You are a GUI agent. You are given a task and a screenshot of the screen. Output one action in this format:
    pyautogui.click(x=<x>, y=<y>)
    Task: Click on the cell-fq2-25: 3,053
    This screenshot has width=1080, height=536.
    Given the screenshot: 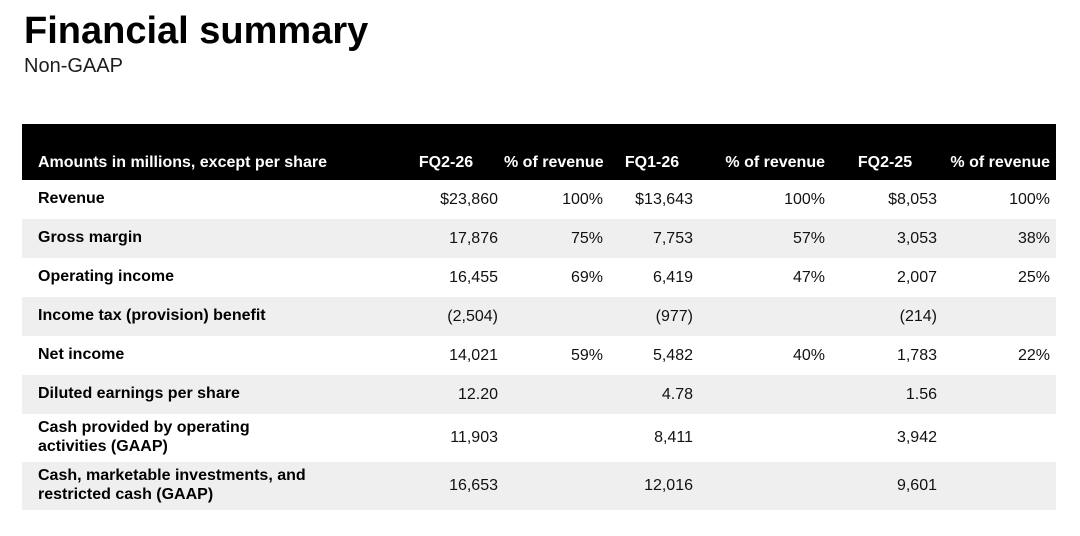 What is the action you would take?
    pyautogui.click(x=887, y=238)
    